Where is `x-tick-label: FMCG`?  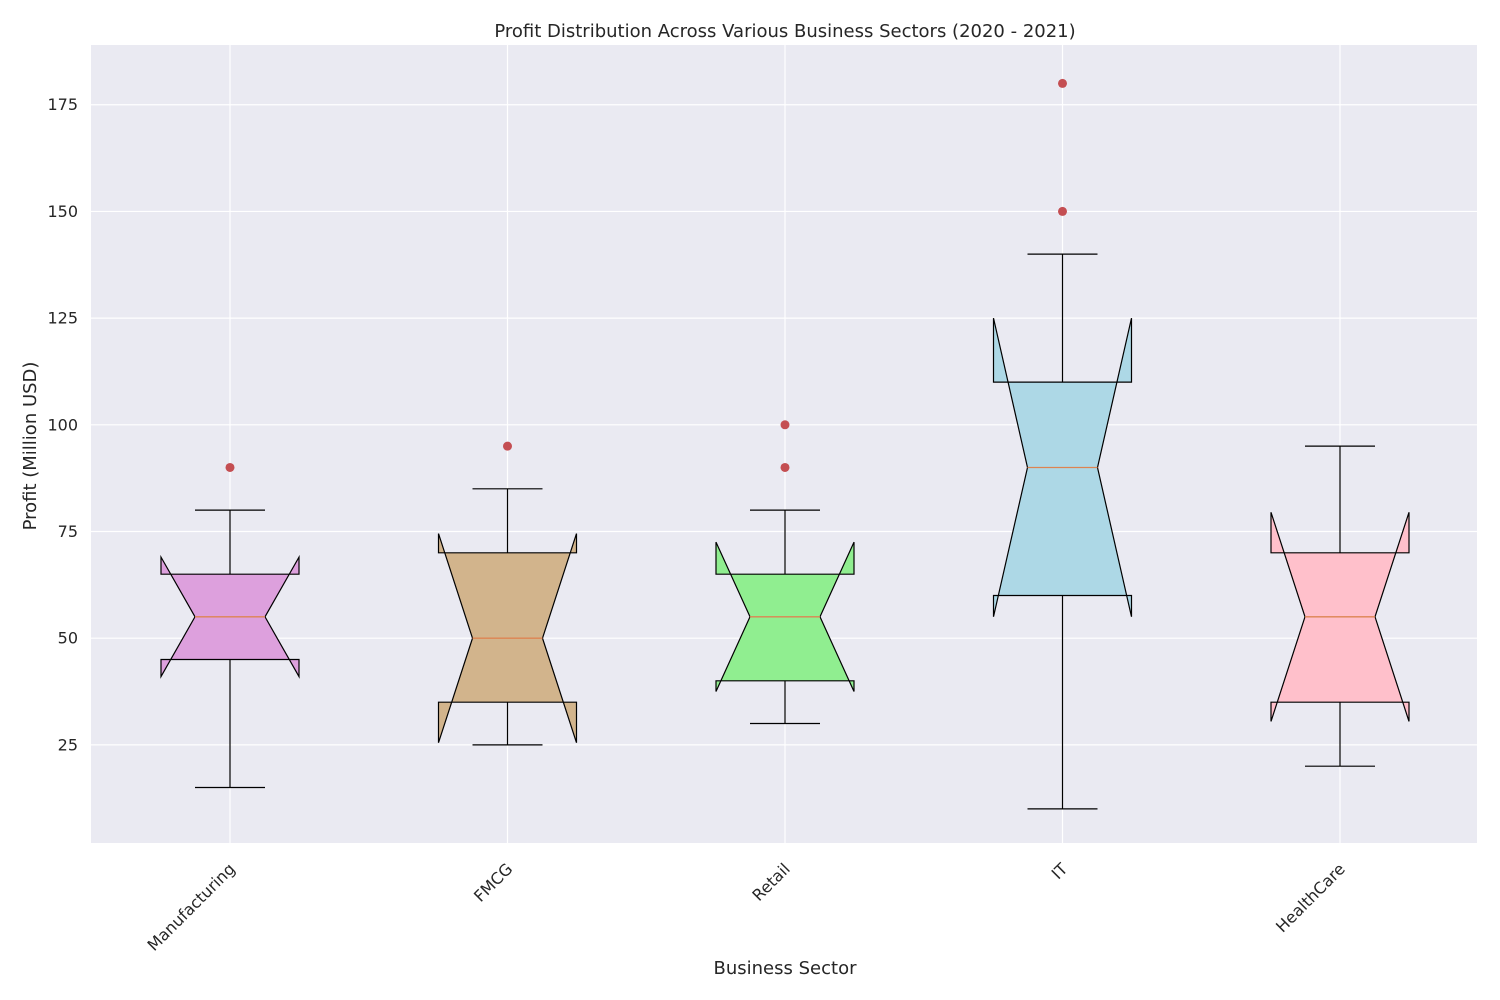 x-tick-label: FMCG is located at coordinates (493, 882).